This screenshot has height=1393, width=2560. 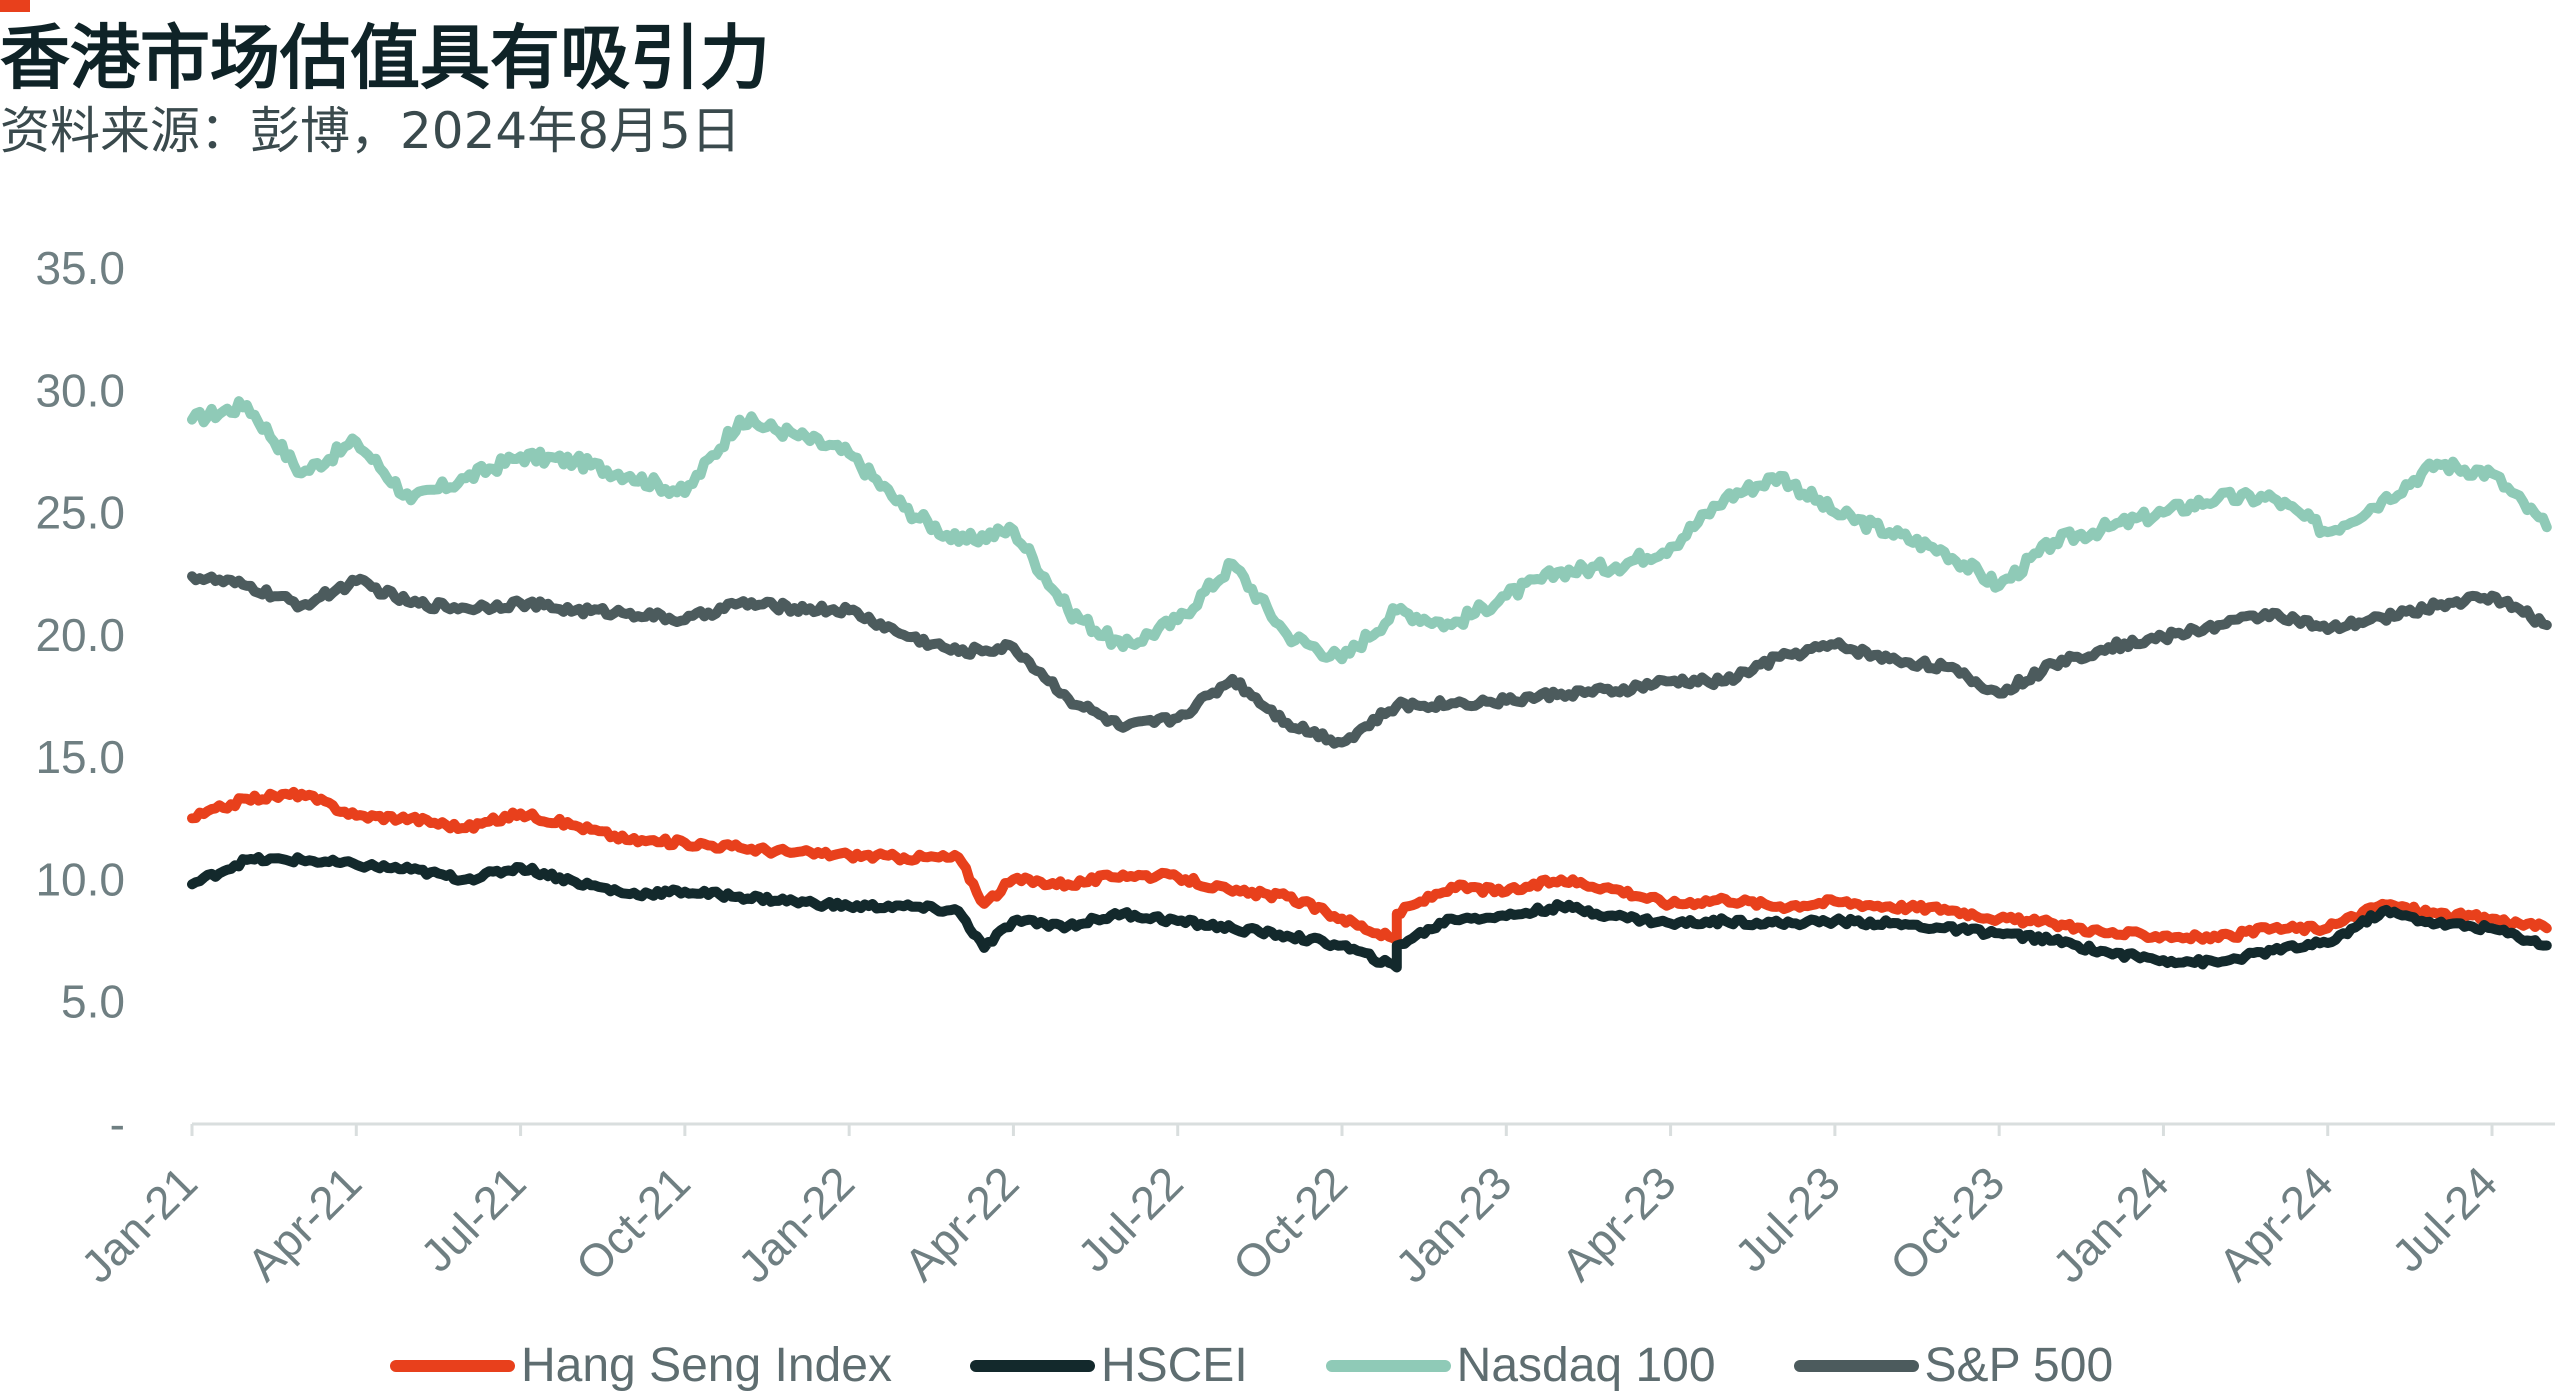 What do you see at coordinates (80, 513) in the screenshot?
I see `y-tick-label: 25.0` at bounding box center [80, 513].